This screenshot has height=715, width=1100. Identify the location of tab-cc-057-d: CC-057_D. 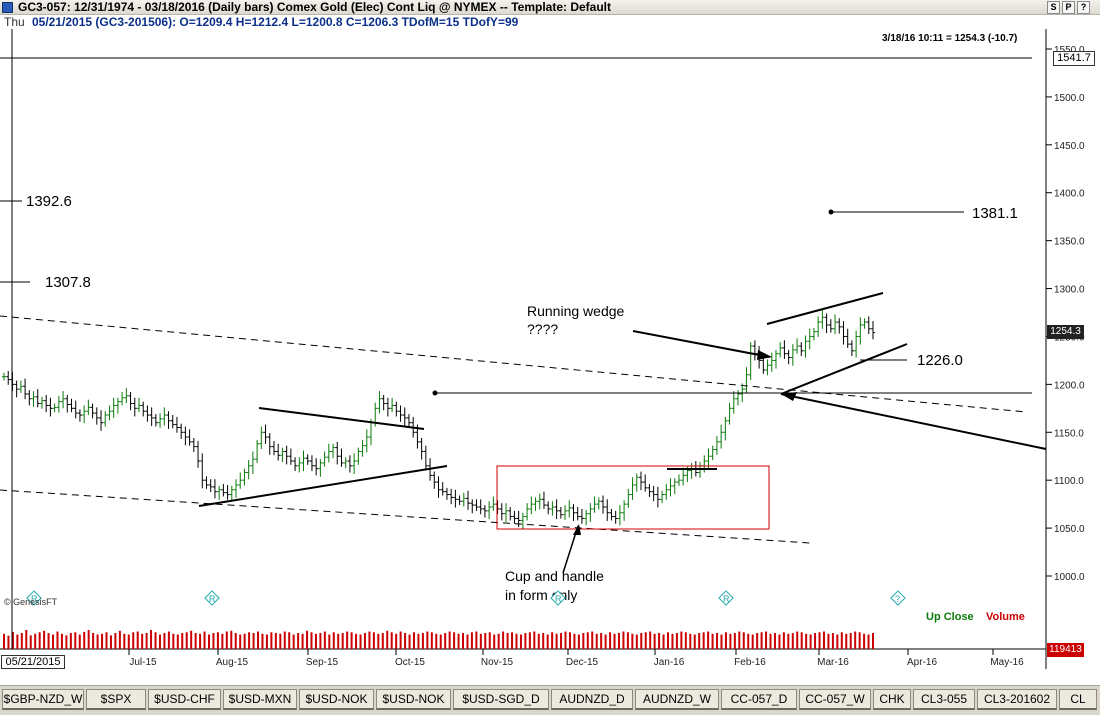
(759, 699).